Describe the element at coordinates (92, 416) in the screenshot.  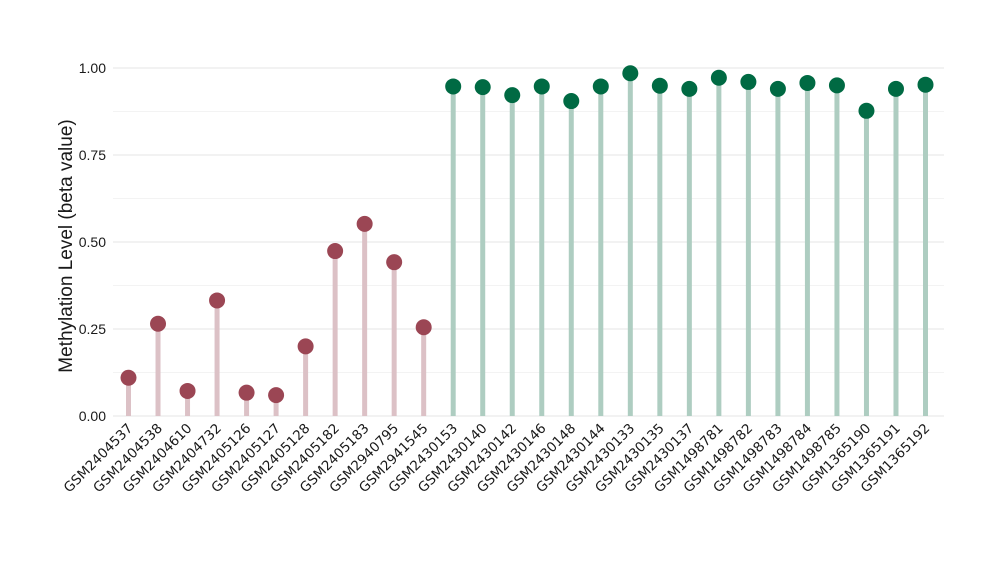
I see `y-tick-label: 0.00` at that location.